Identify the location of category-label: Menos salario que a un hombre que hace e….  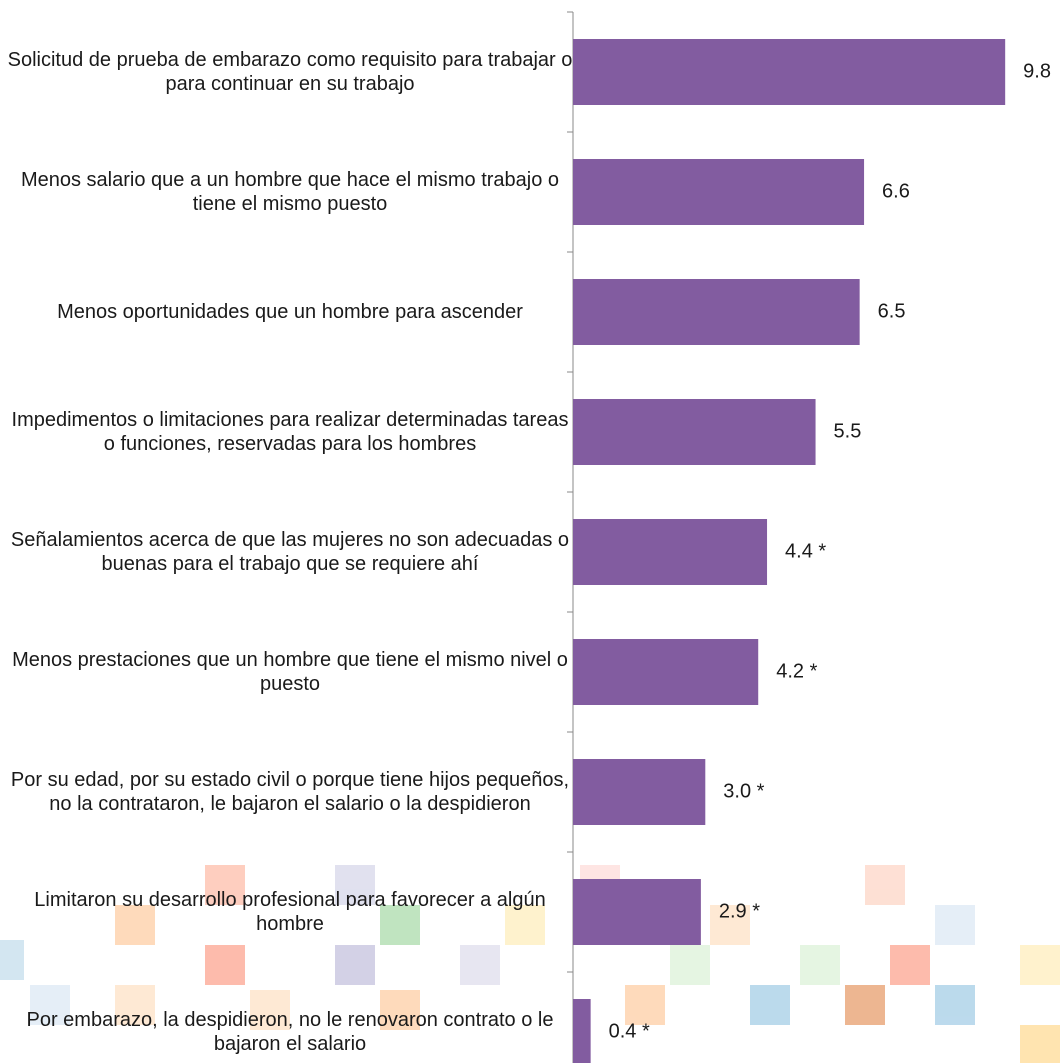
(290, 192).